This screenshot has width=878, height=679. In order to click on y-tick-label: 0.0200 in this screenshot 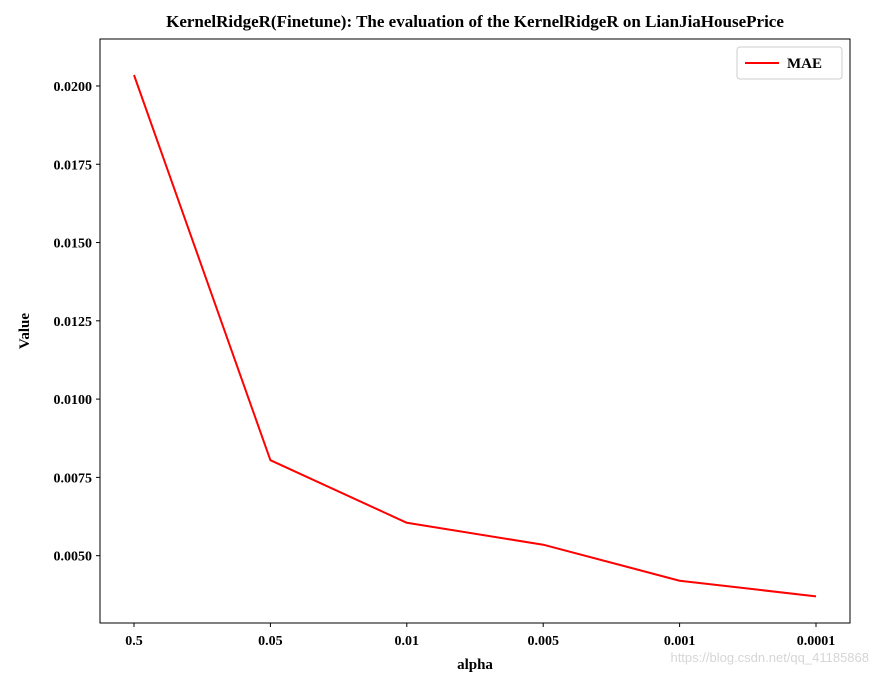, I will do `click(73, 87)`.